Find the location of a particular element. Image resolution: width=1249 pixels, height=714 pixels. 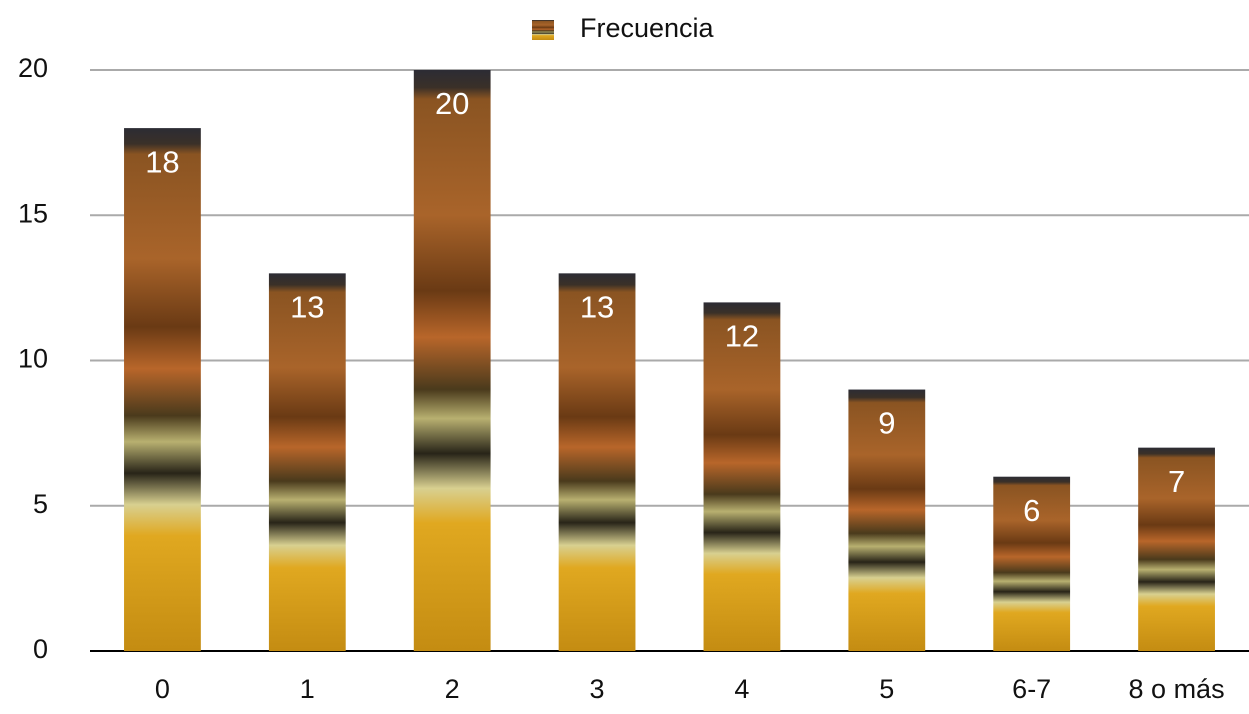

x-tick-label: 6-7 is located at coordinates (1031, 689).